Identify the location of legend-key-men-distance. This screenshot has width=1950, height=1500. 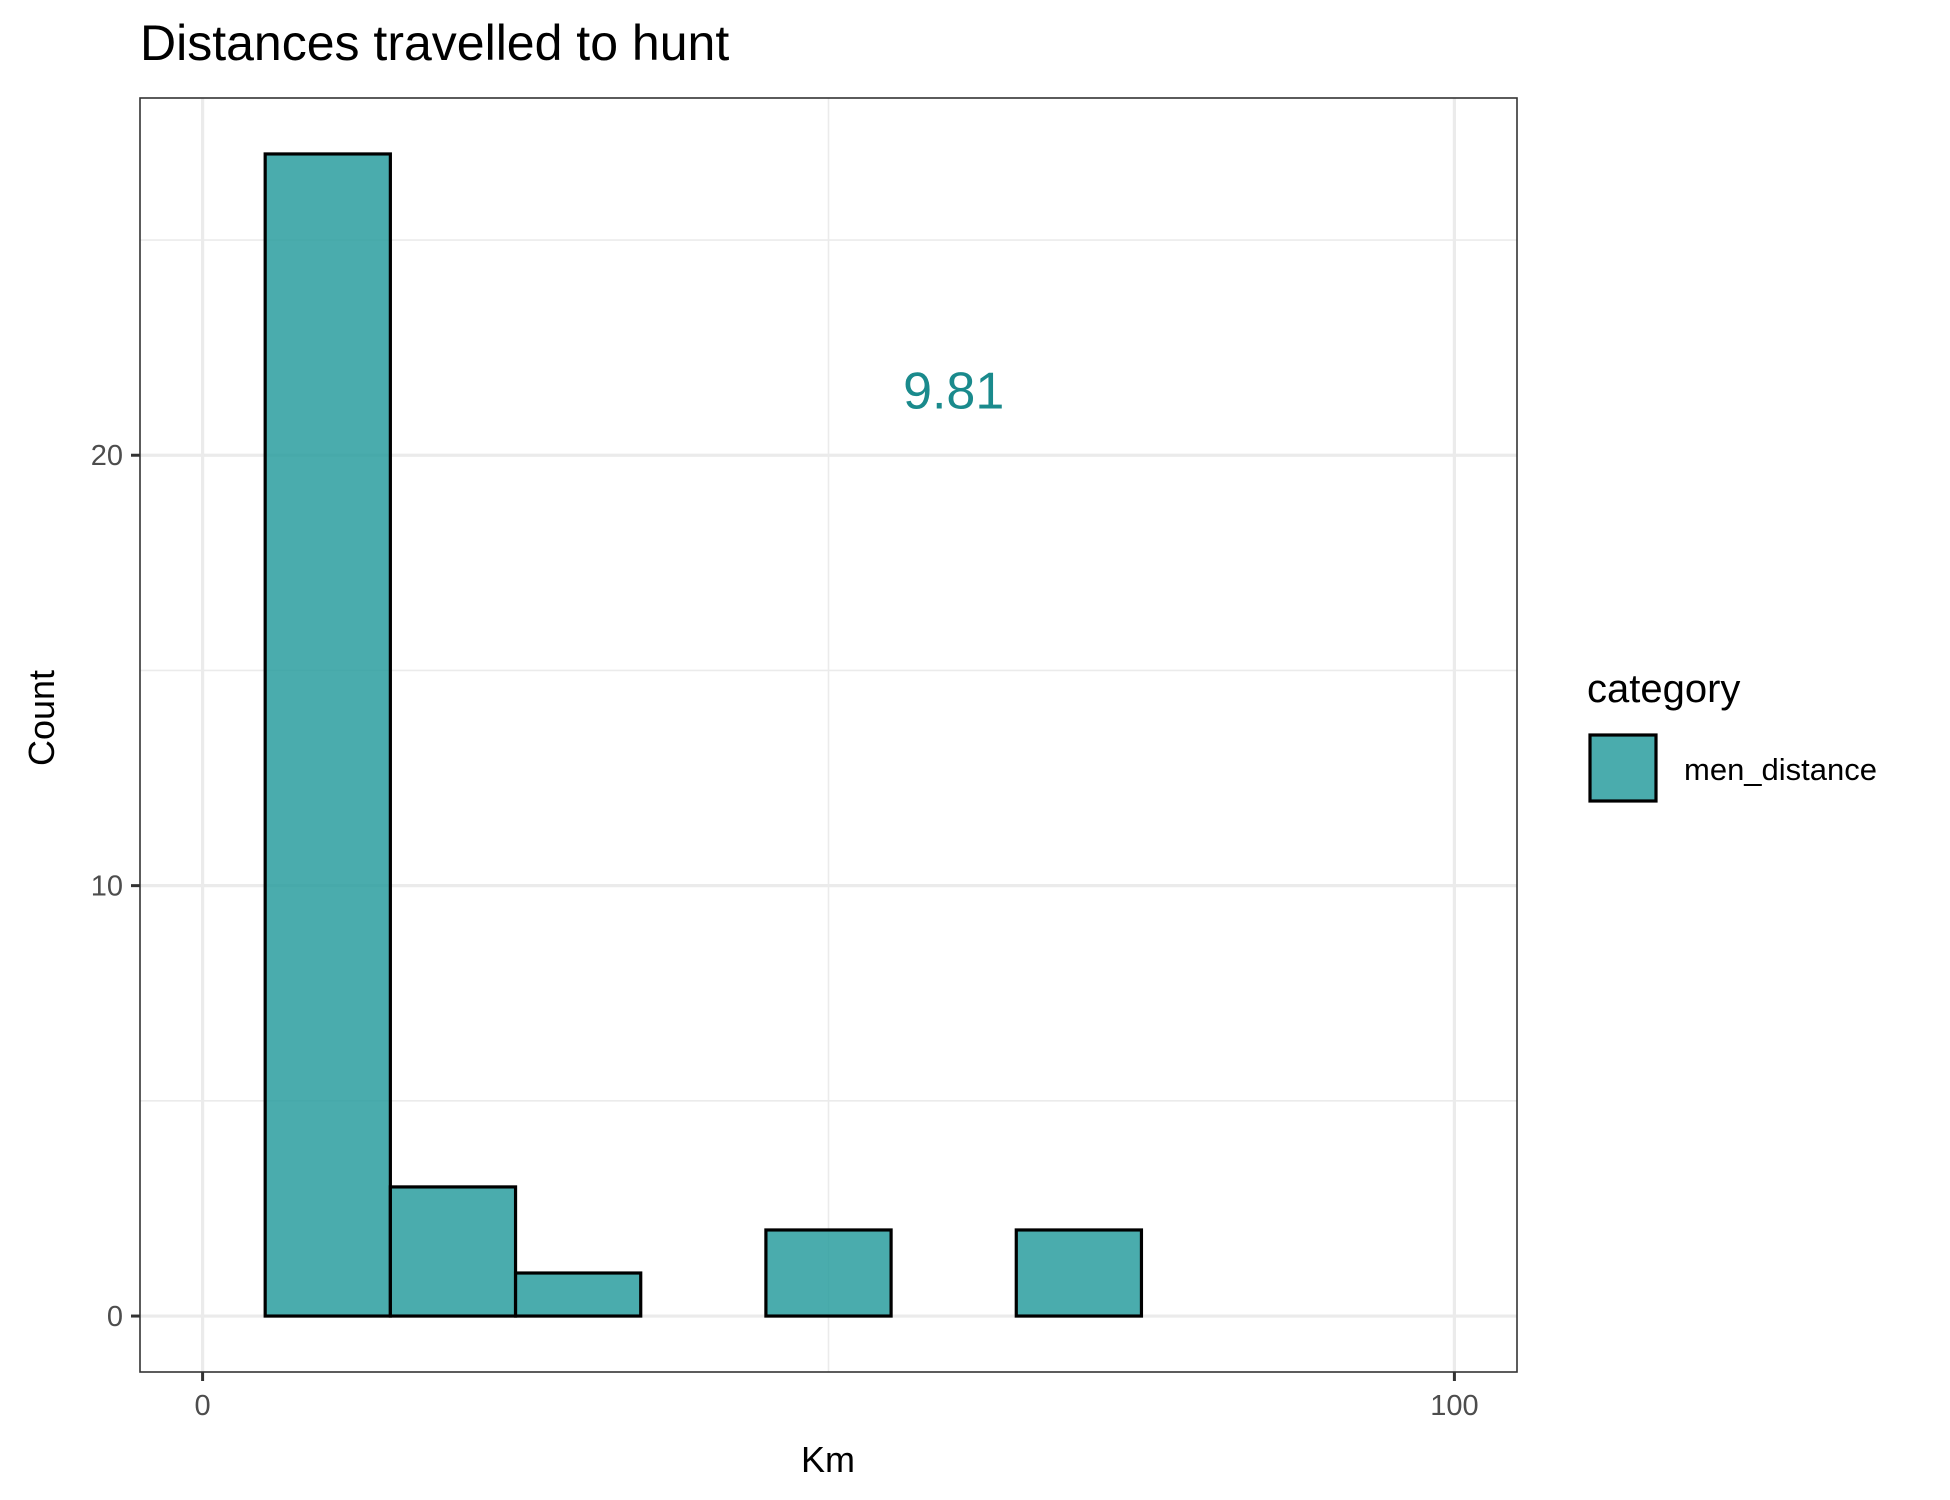
(1623, 768).